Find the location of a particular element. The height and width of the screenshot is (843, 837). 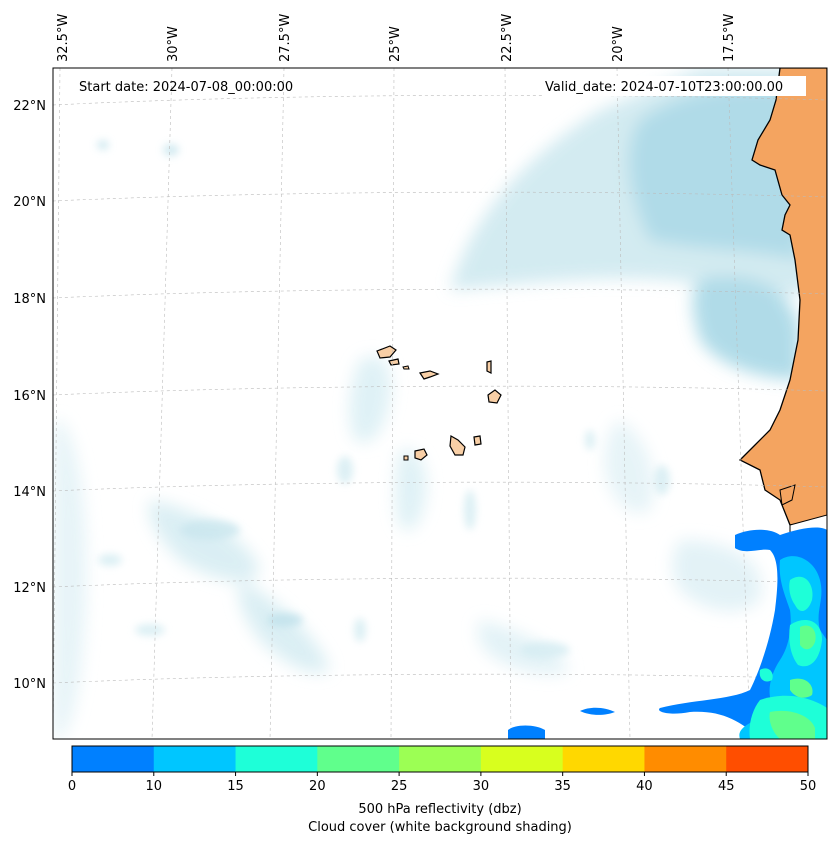

lon-label: 32.5°W is located at coordinates (63, 38).